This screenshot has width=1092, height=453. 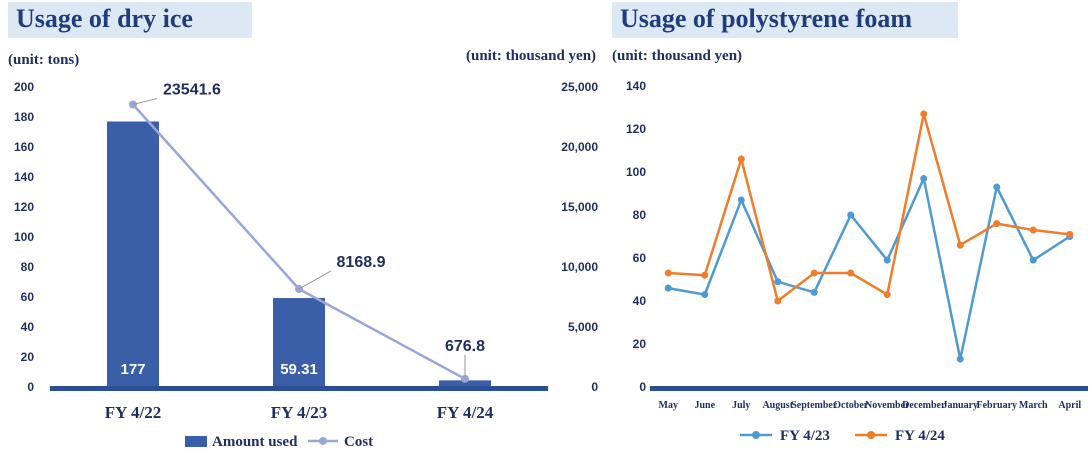 What do you see at coordinates (960, 405) in the screenshot?
I see `x-month-label: January` at bounding box center [960, 405].